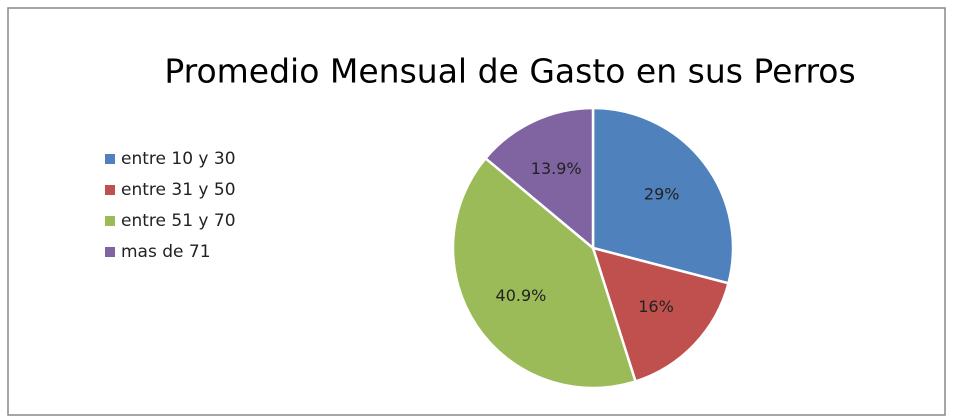 The height and width of the screenshot is (420, 954). What do you see at coordinates (166, 252) in the screenshot?
I see `legend-label: mas de 71` at bounding box center [166, 252].